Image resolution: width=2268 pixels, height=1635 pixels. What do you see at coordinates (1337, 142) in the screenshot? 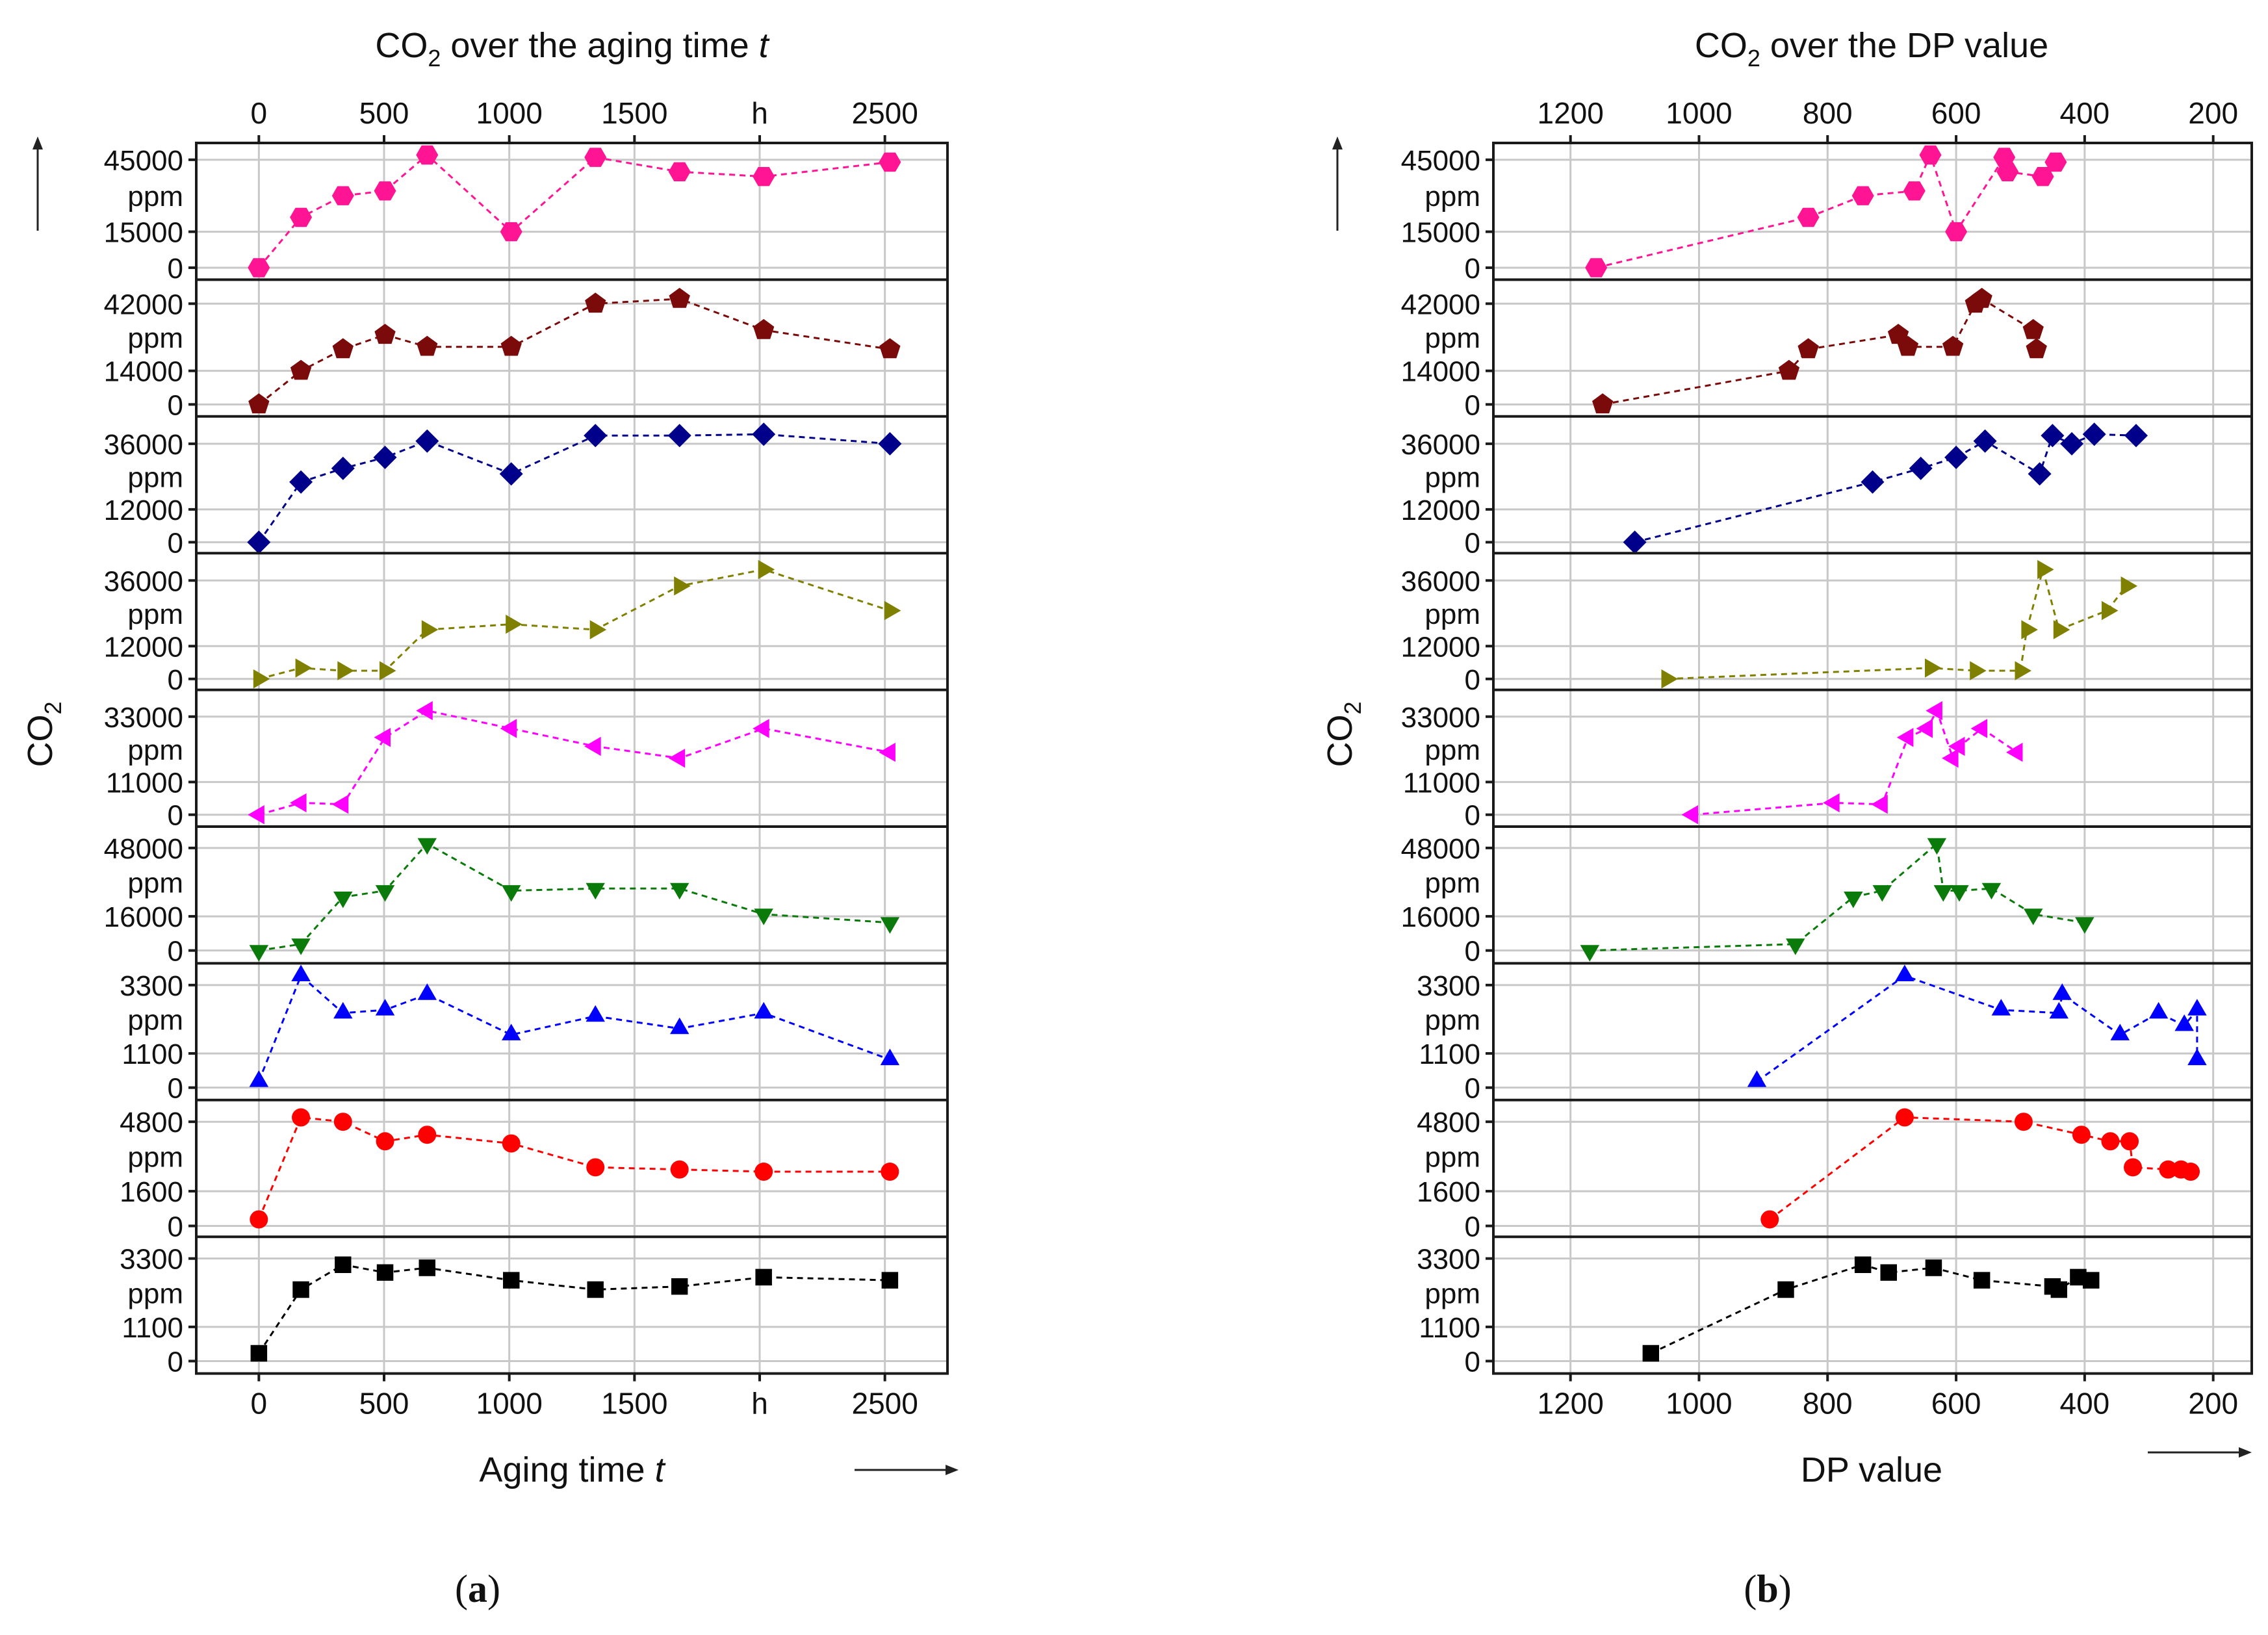
I see `panel-b-y-arrowhead` at bounding box center [1337, 142].